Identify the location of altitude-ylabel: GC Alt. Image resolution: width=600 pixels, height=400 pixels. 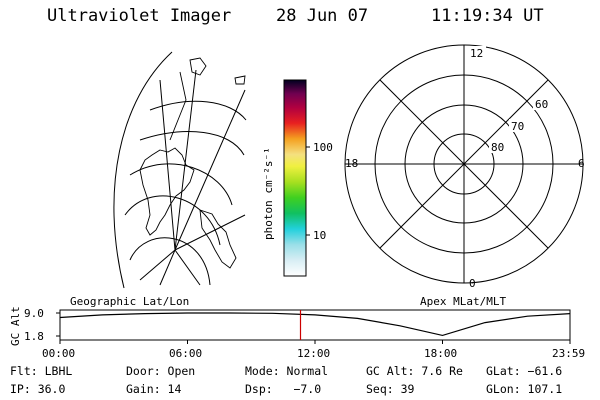
(15, 326).